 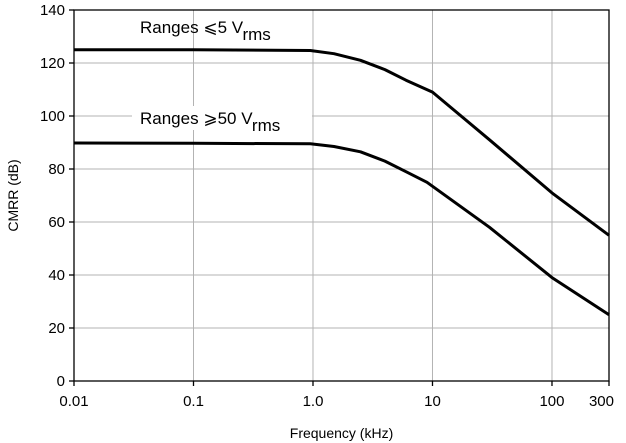 I want to click on y-tick-label: 60, so click(x=56, y=222).